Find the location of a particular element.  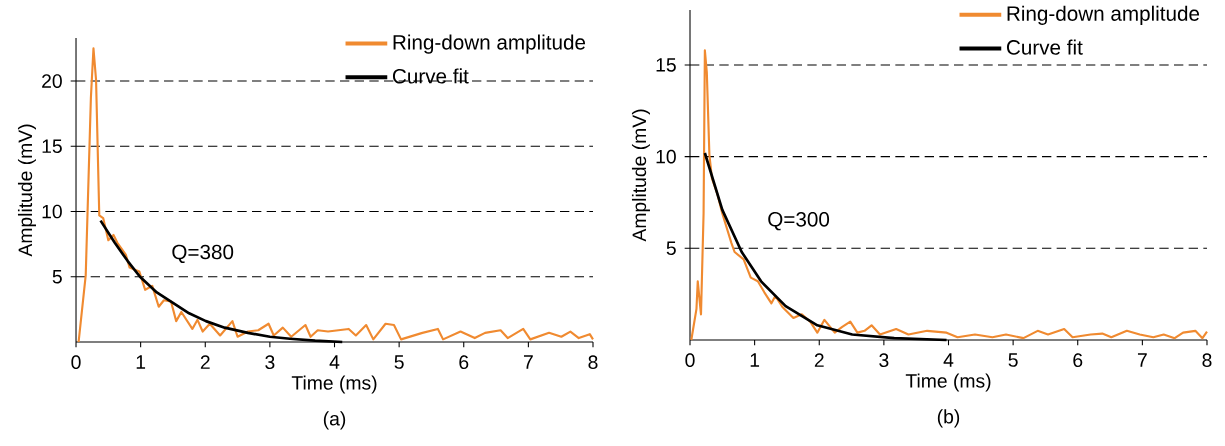

text: (a) is located at coordinates (334, 420).